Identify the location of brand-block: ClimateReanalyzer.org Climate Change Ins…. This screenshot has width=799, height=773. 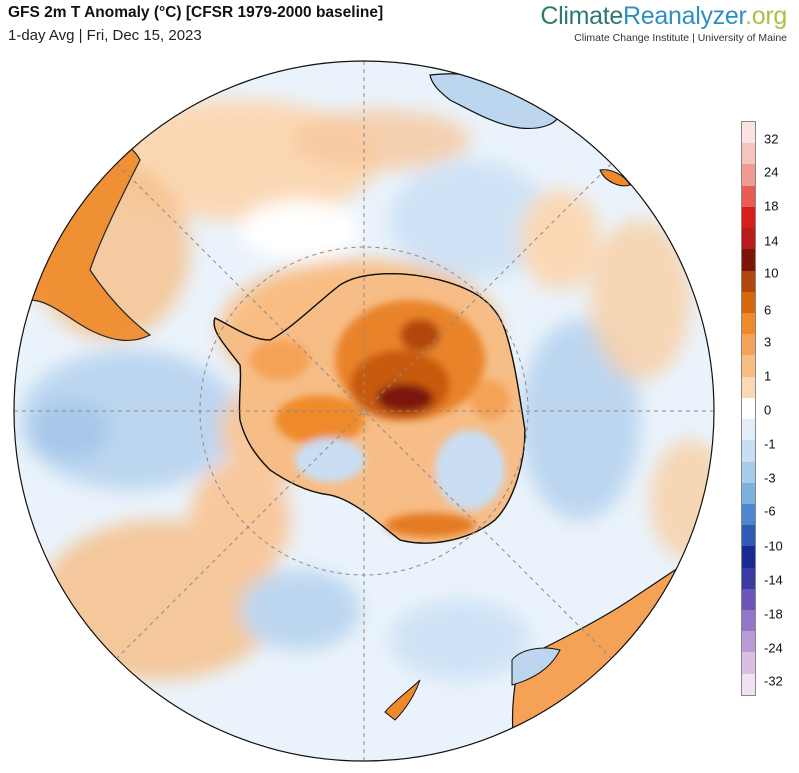
(663, 23).